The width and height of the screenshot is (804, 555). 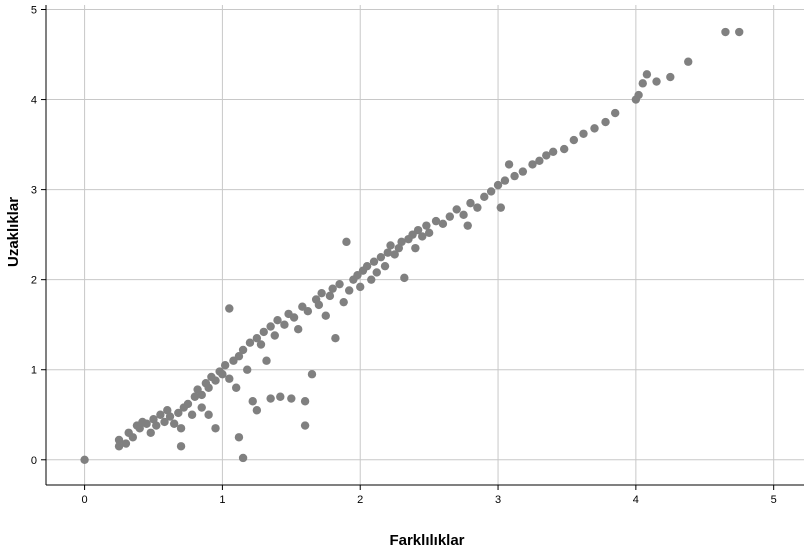 What do you see at coordinates (34, 281) in the screenshot?
I see `y-tick-label: 2` at bounding box center [34, 281].